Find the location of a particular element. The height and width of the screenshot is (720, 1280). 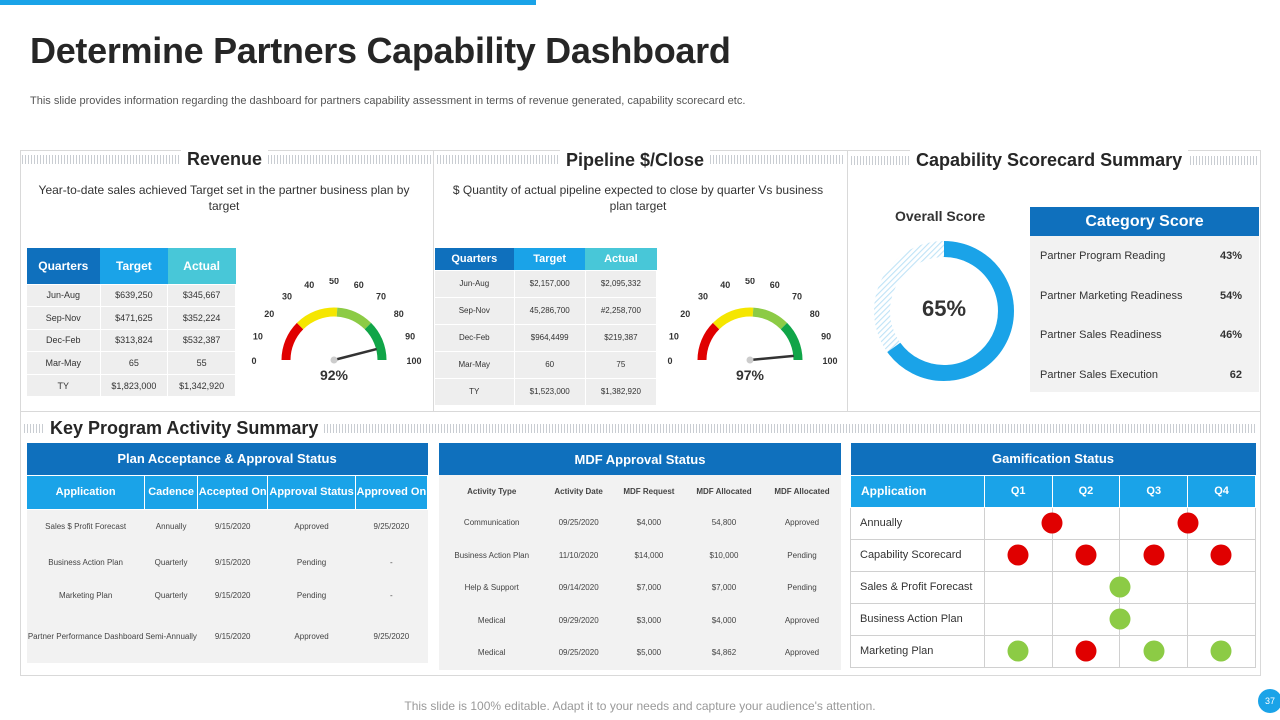

pipeline-cell: Mar-May is located at coordinates (474, 364).